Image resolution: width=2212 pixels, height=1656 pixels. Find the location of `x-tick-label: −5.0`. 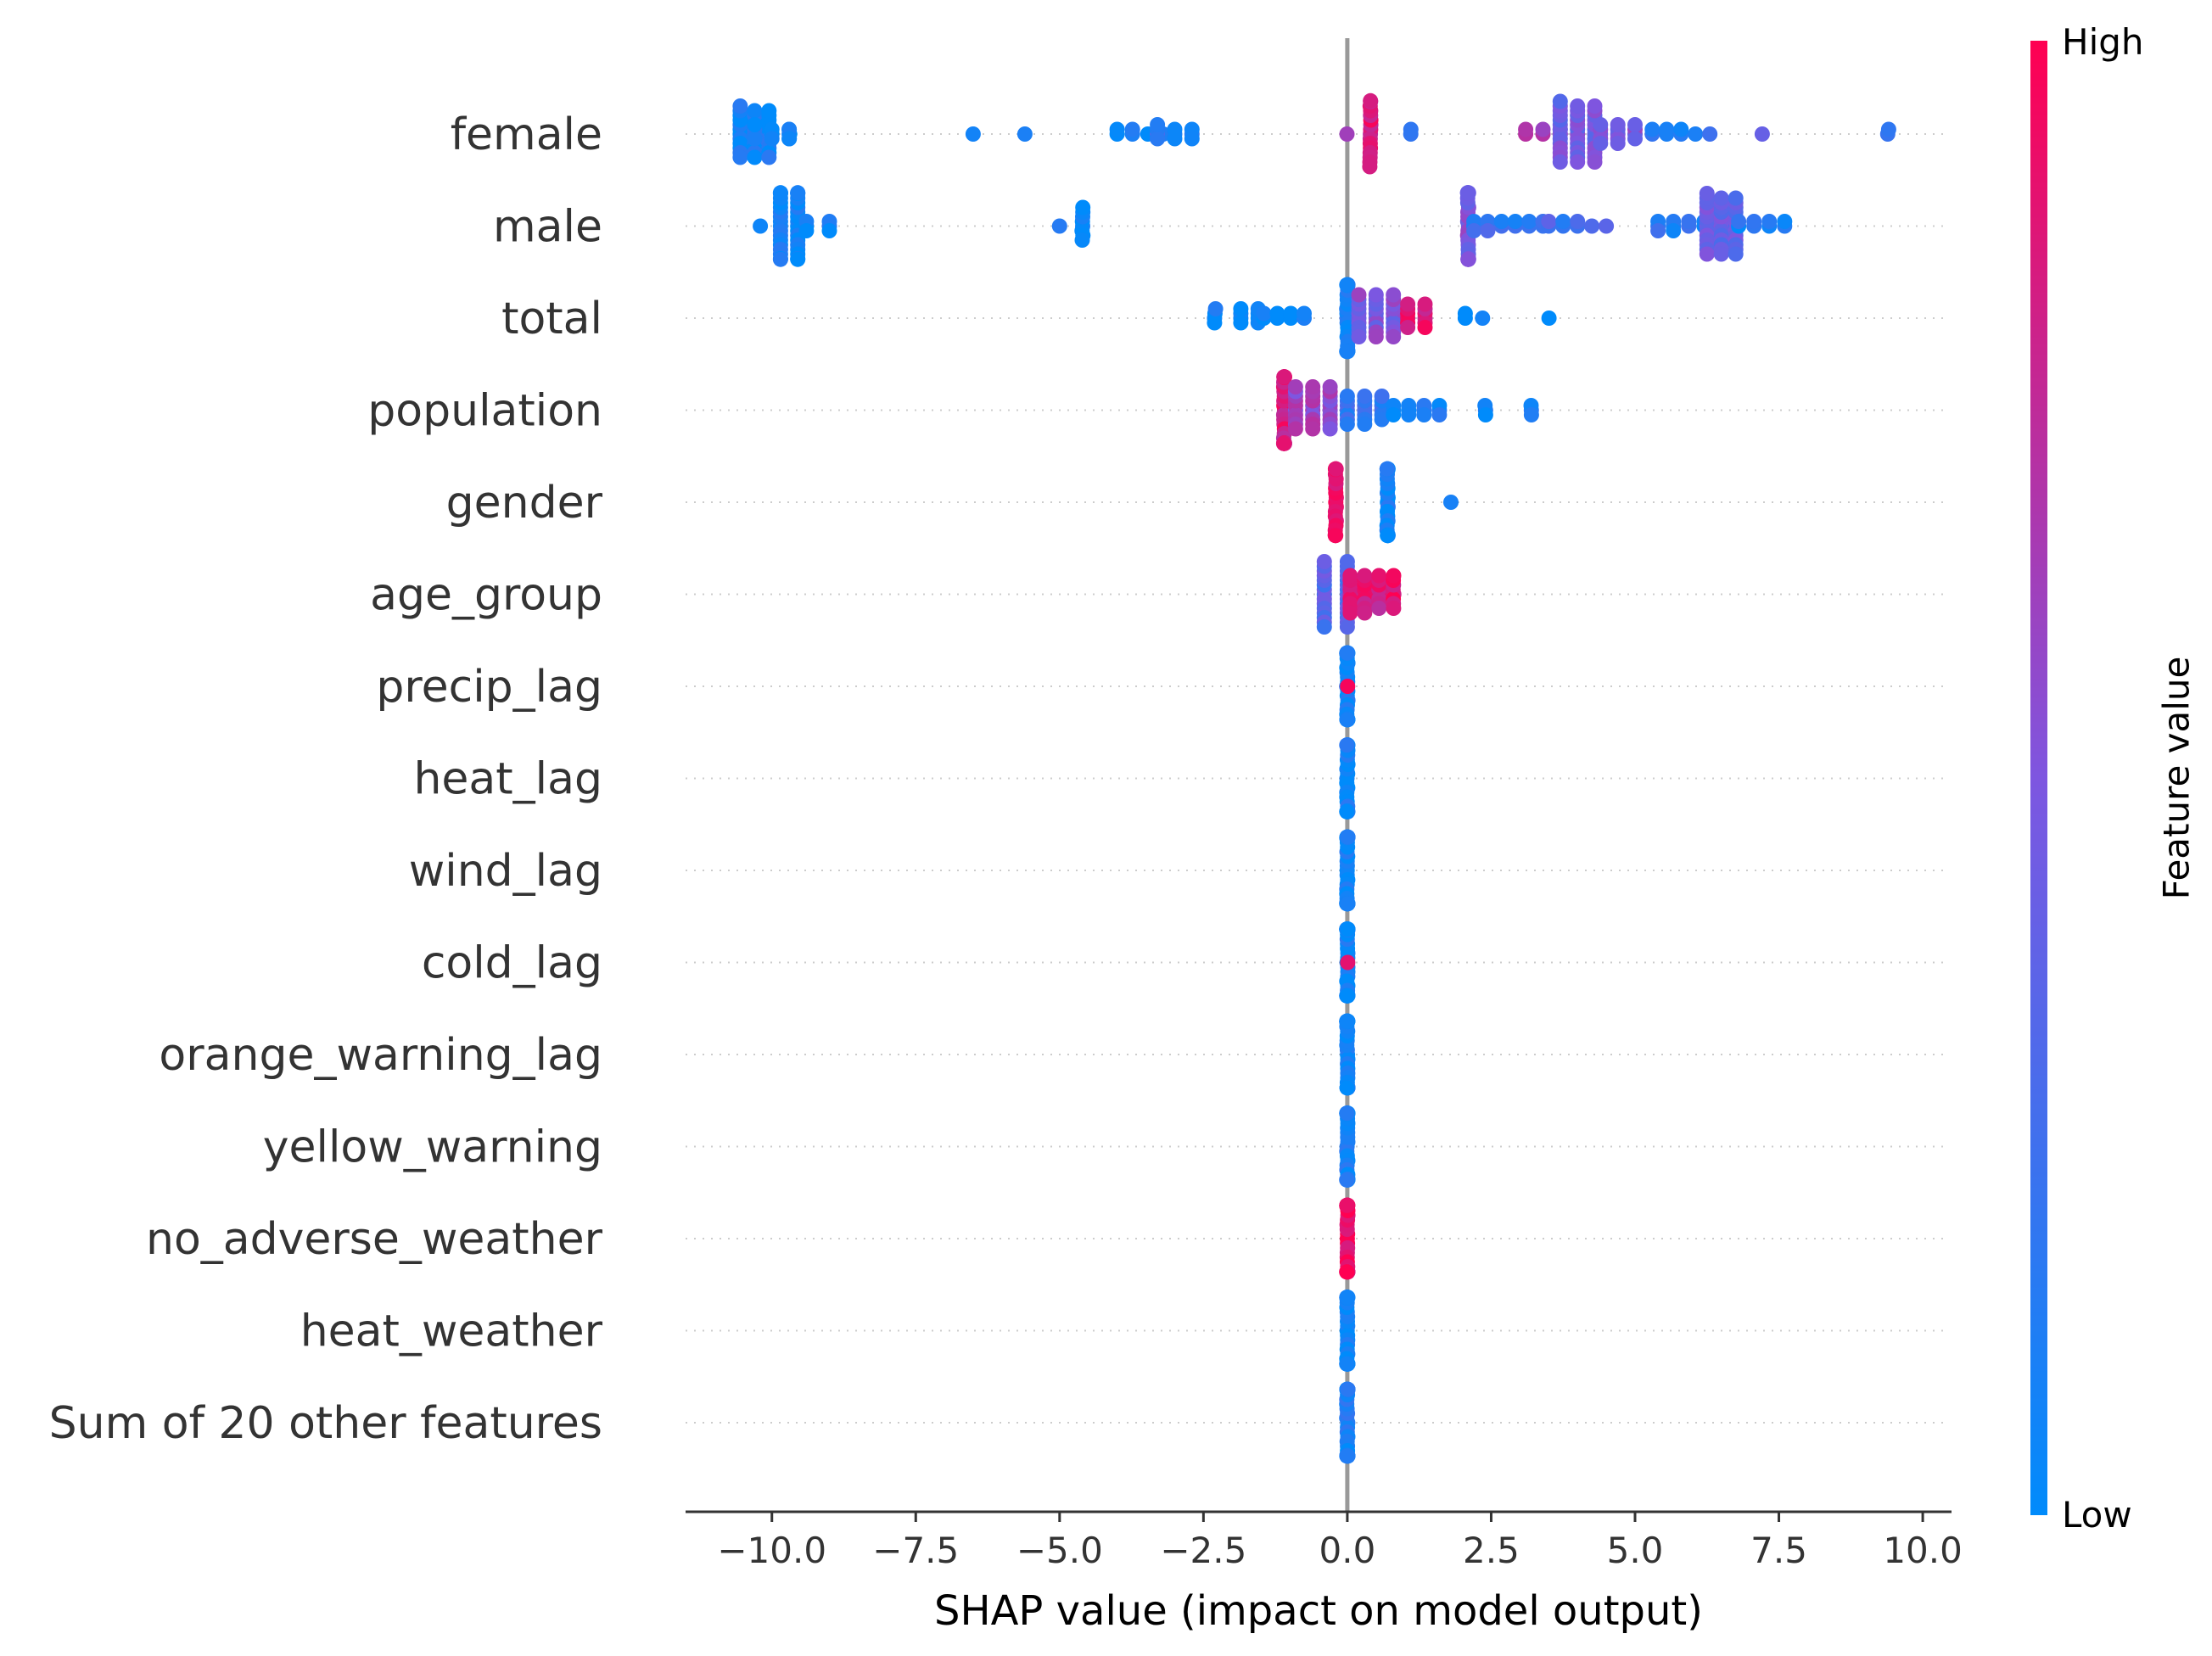

x-tick-label: −5.0 is located at coordinates (1059, 1550).